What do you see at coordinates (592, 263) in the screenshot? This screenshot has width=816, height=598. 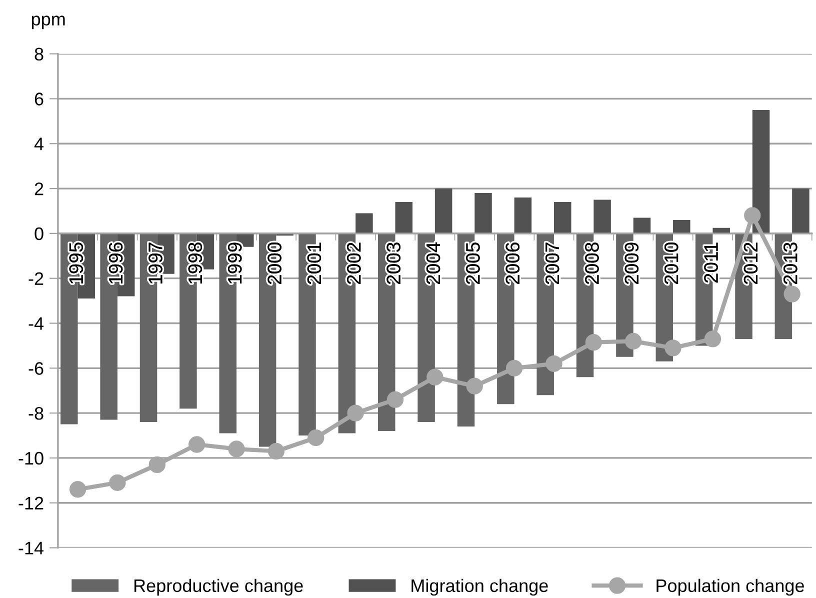 I see `x-tick-label: 2008` at bounding box center [592, 263].